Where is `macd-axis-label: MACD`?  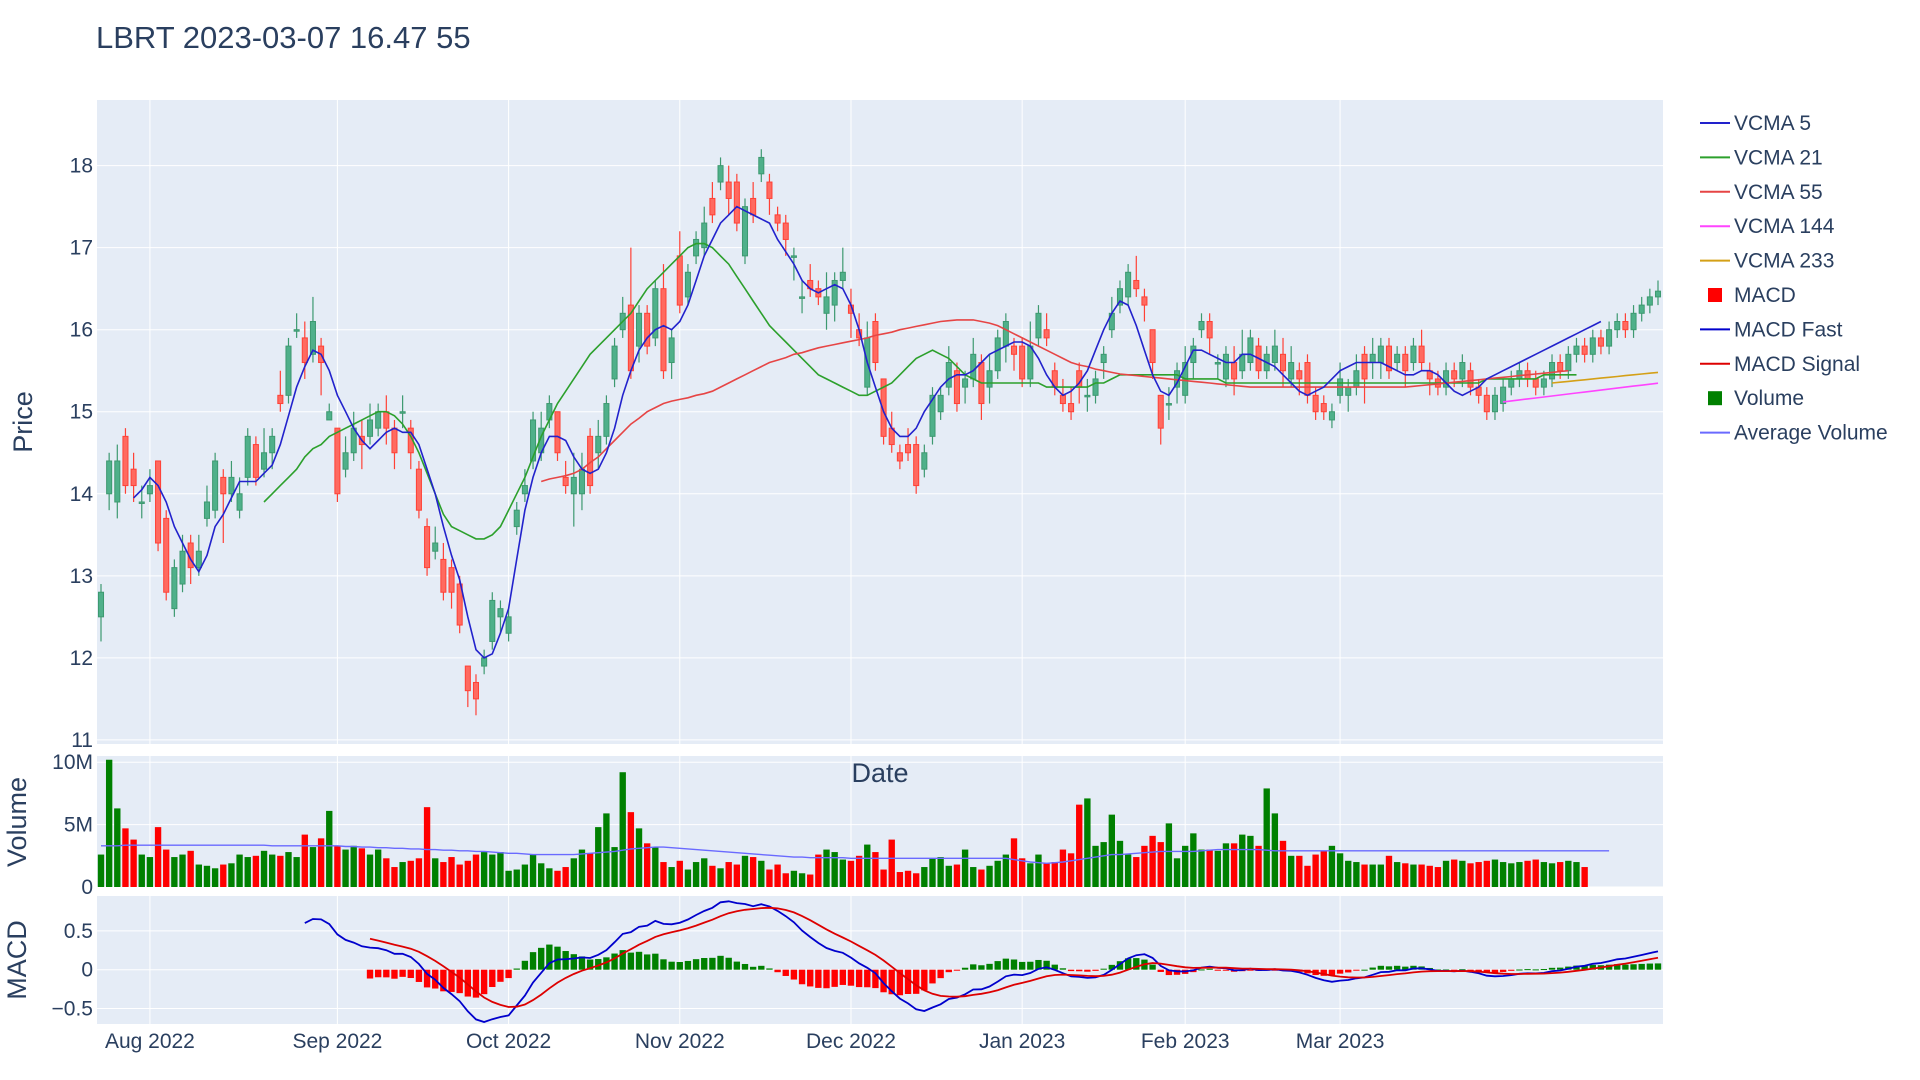
macd-axis-label: MACD is located at coordinates (17, 960).